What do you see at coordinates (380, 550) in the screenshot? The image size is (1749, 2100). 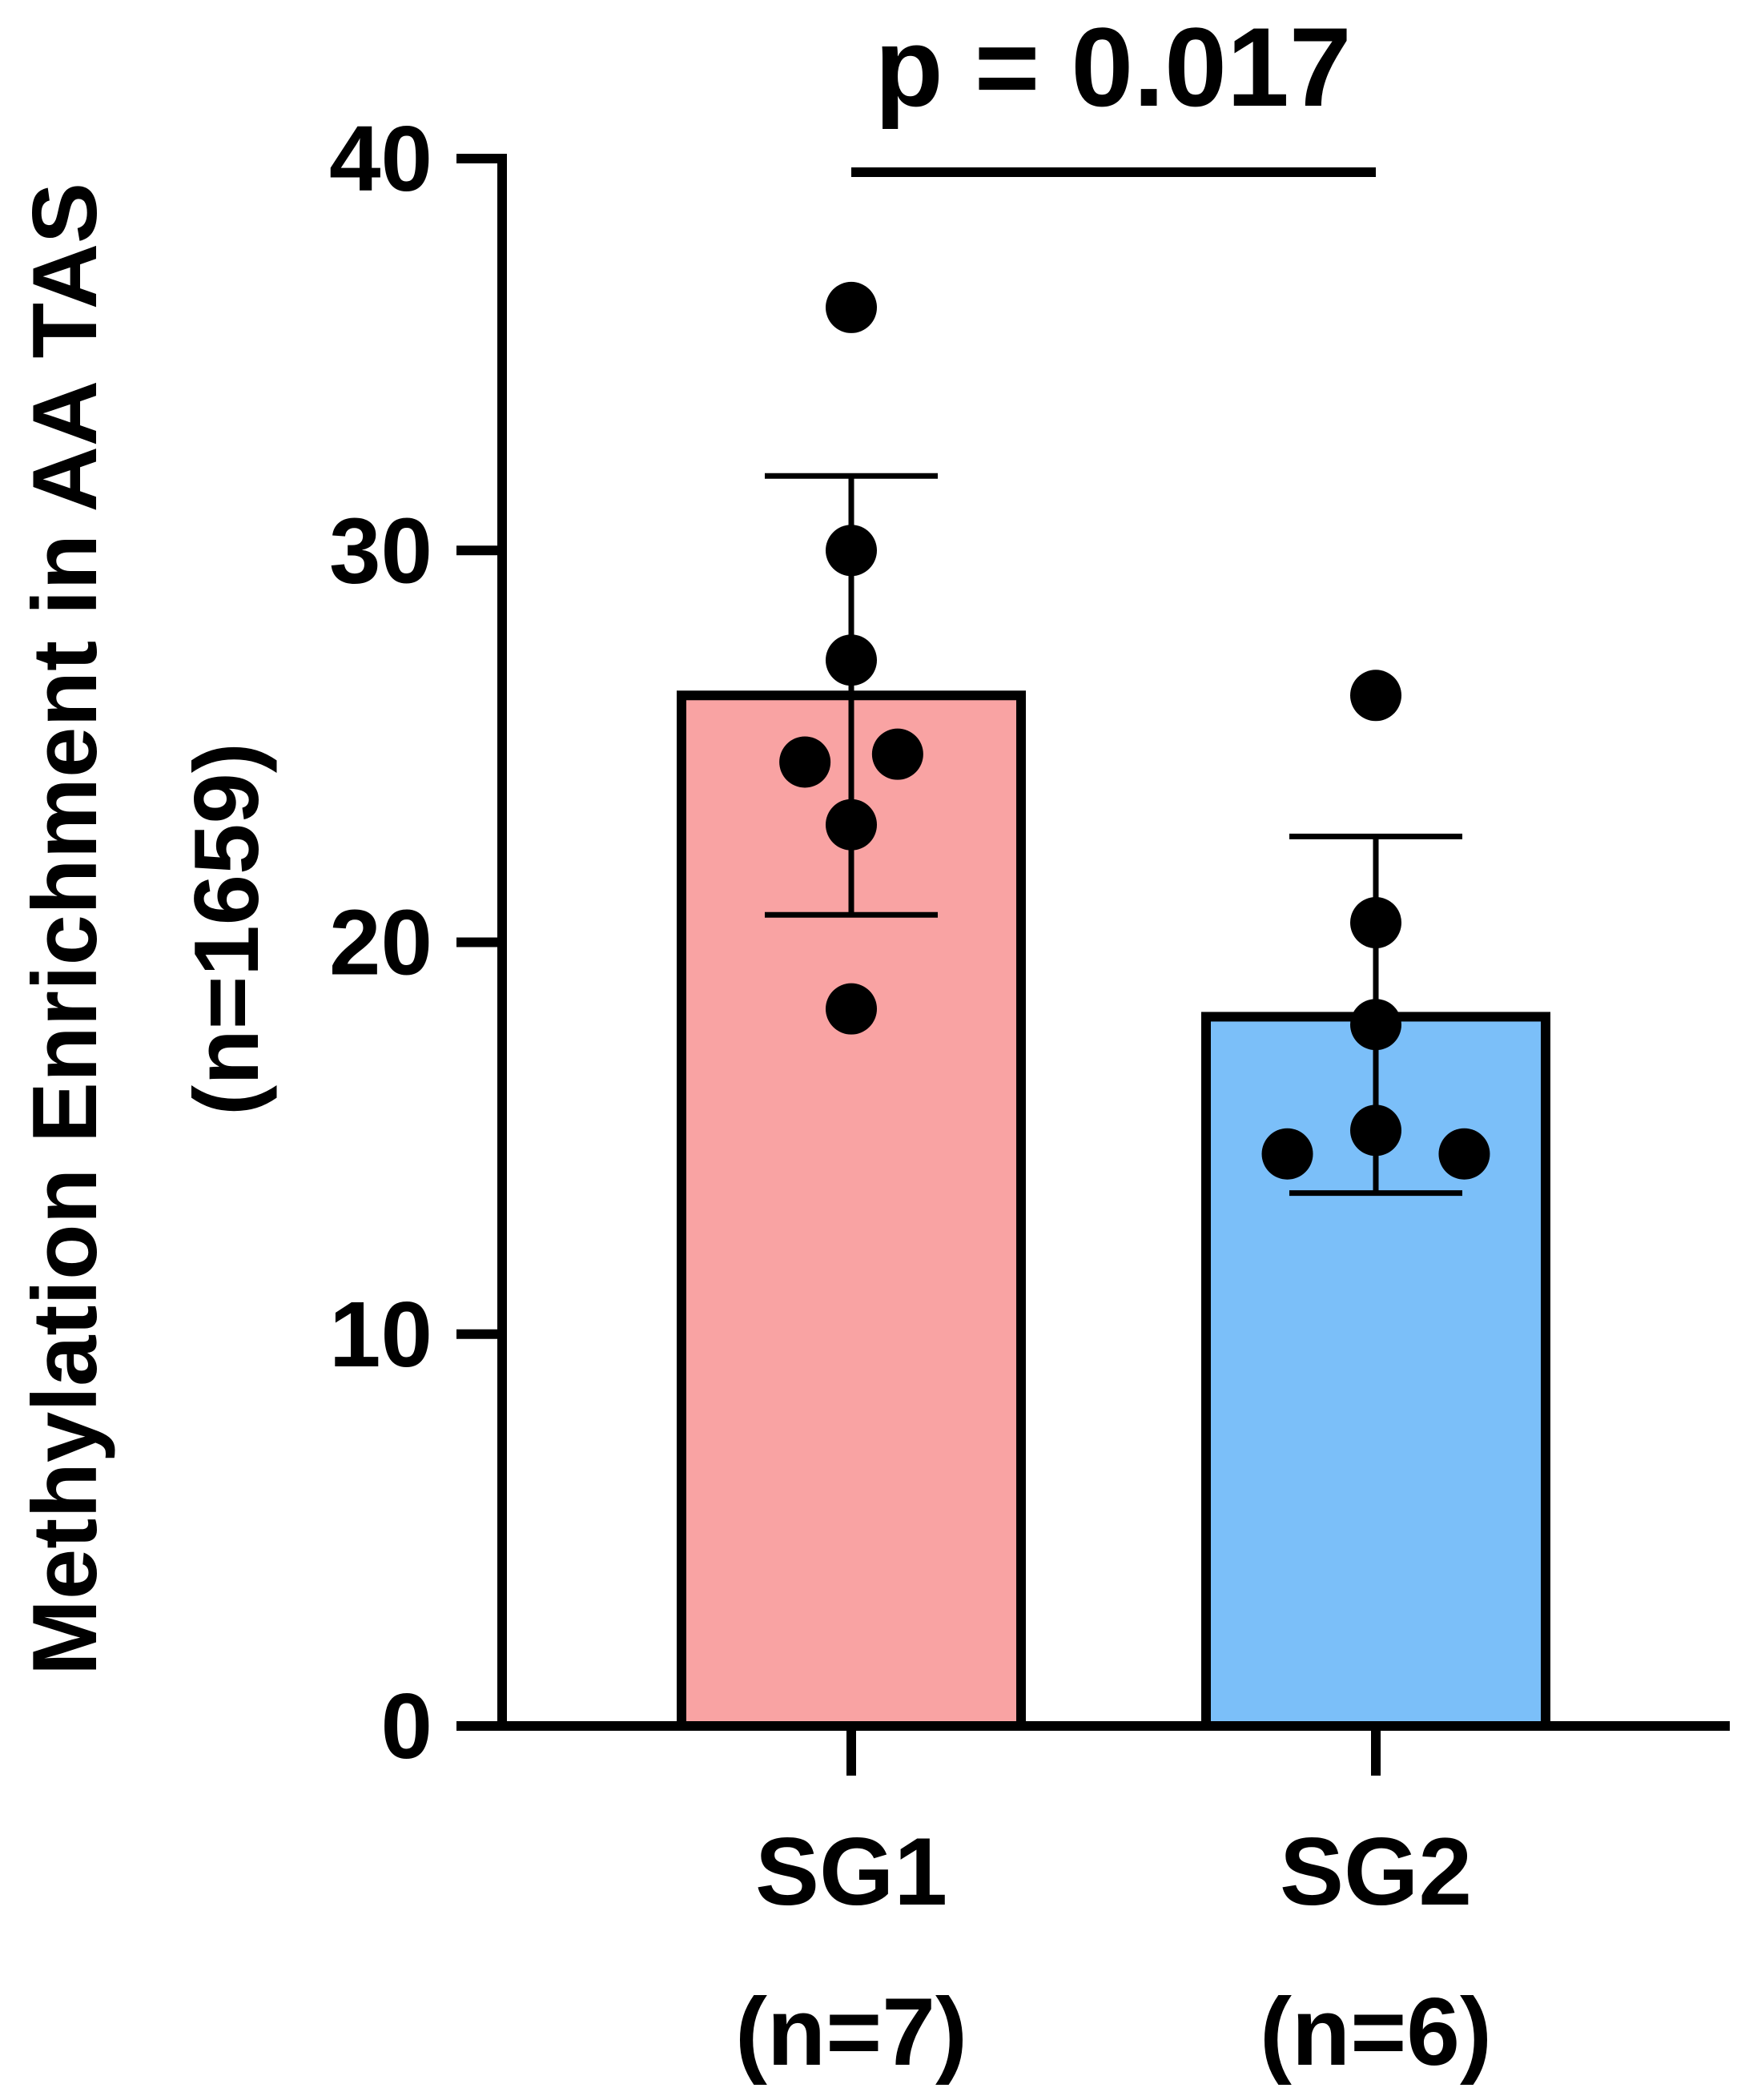 I see `y-tick-label-30: 30` at bounding box center [380, 550].